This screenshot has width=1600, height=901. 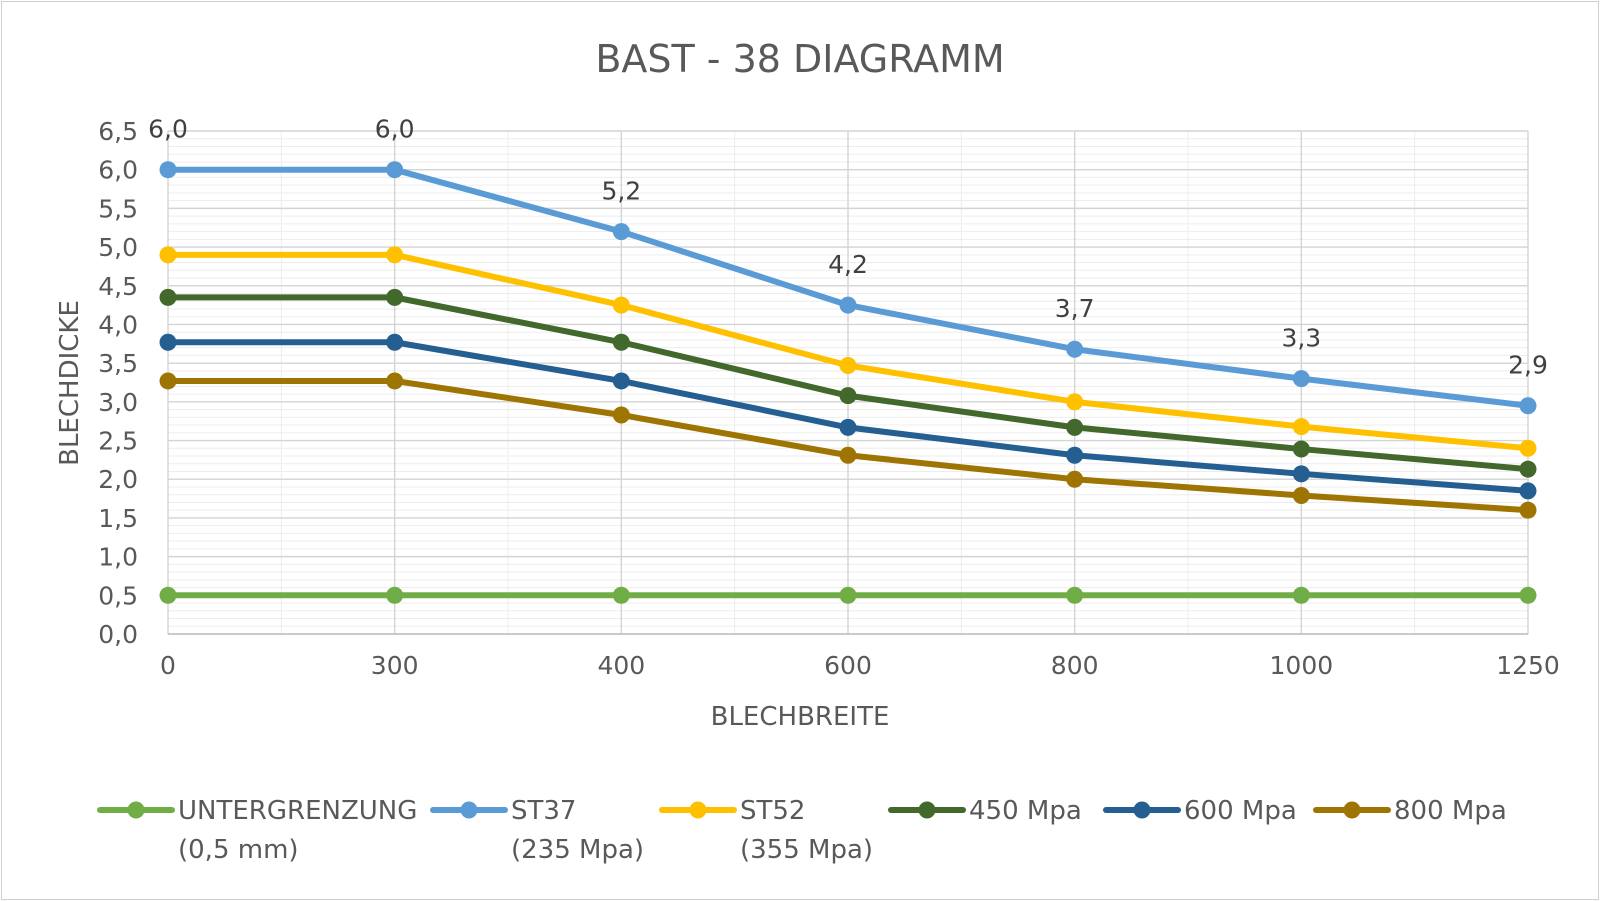 I want to click on x-tick-labels: 0 300 400 600 800 1000 1250, so click(x=860, y=665).